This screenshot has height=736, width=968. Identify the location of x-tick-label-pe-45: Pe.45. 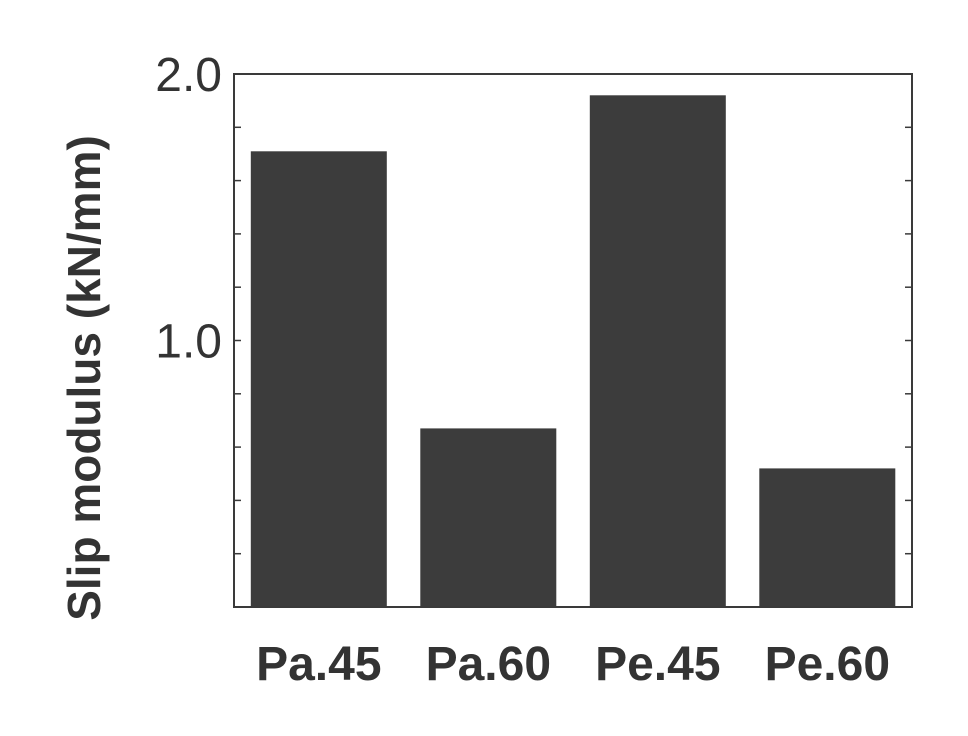
(657, 664).